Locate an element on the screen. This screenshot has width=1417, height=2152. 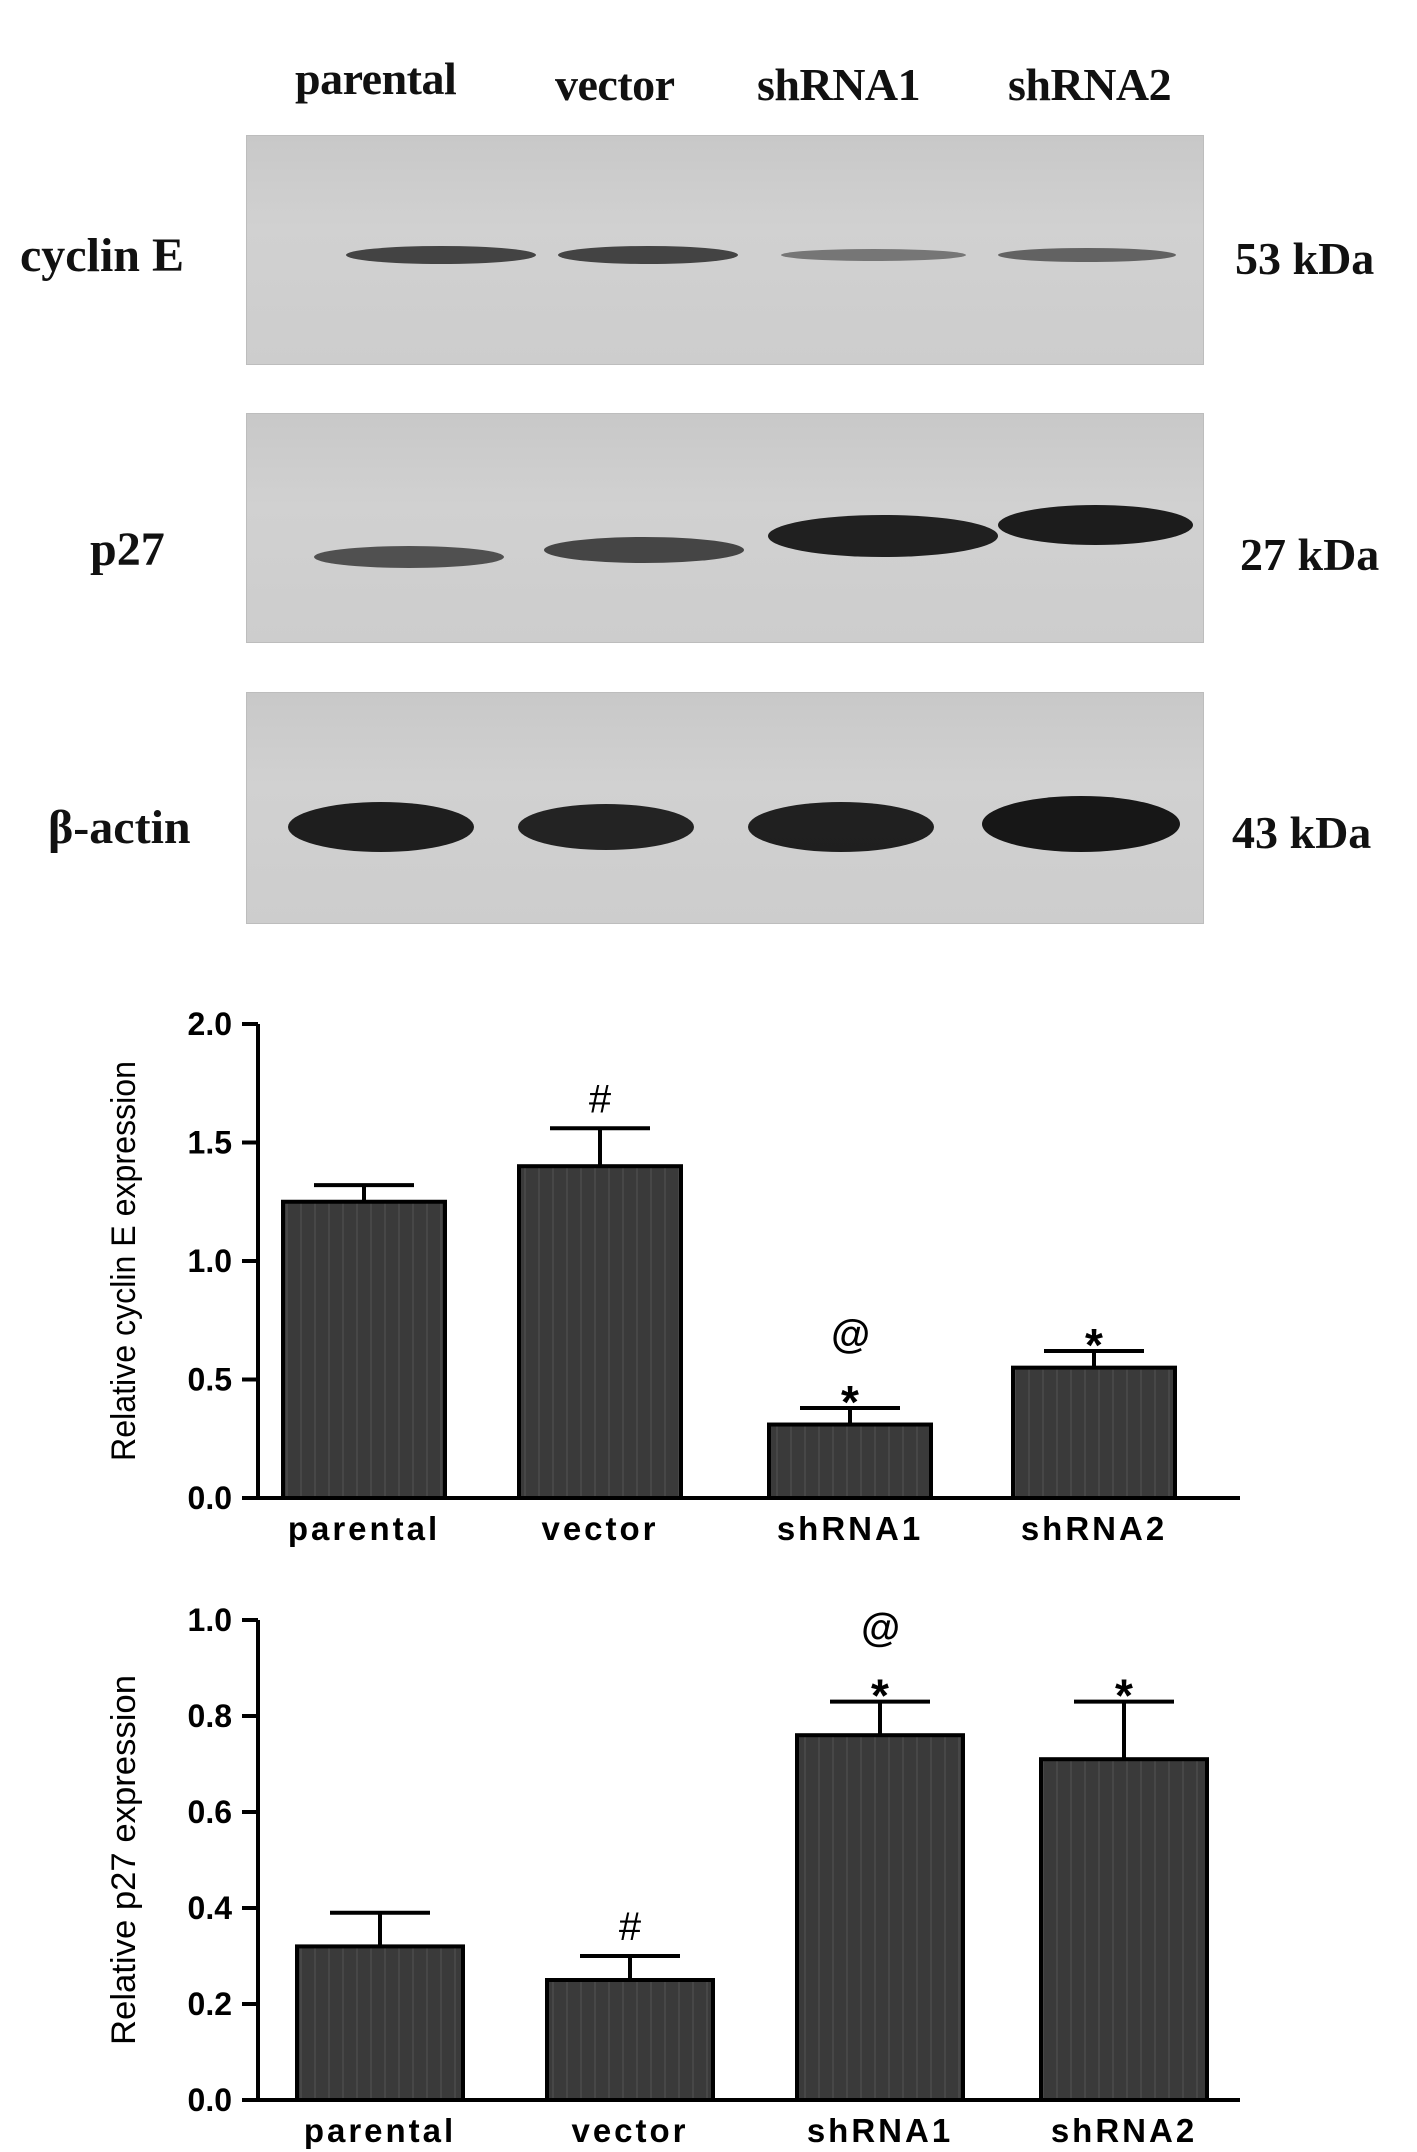
y-tick-label: 0.8 is located at coordinates (210, 1716).